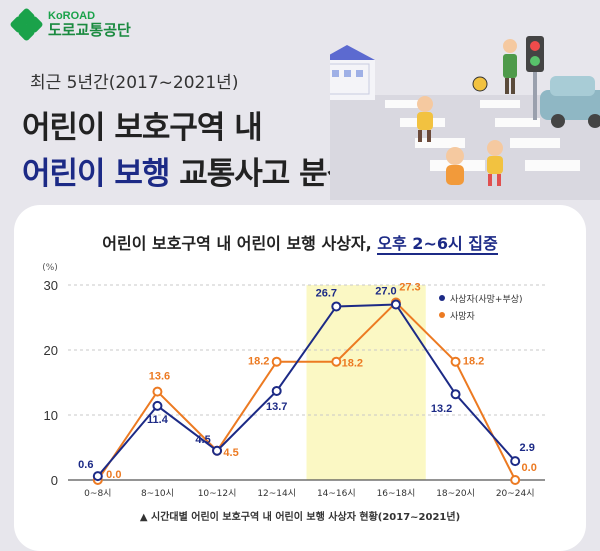  I want to click on child-yellow-icon, so click(425, 119).